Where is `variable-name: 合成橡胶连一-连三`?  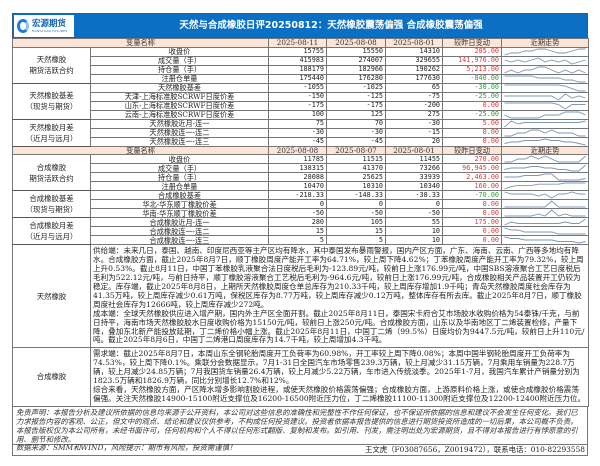 variable-name: 合成橡胶连一-连三 is located at coordinates (179, 240).